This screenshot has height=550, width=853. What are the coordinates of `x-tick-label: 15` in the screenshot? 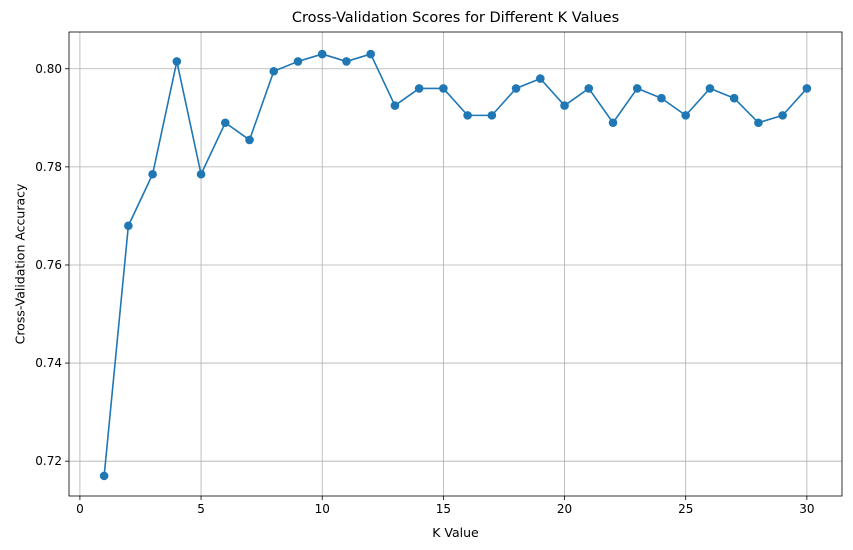 It's located at (443, 509).